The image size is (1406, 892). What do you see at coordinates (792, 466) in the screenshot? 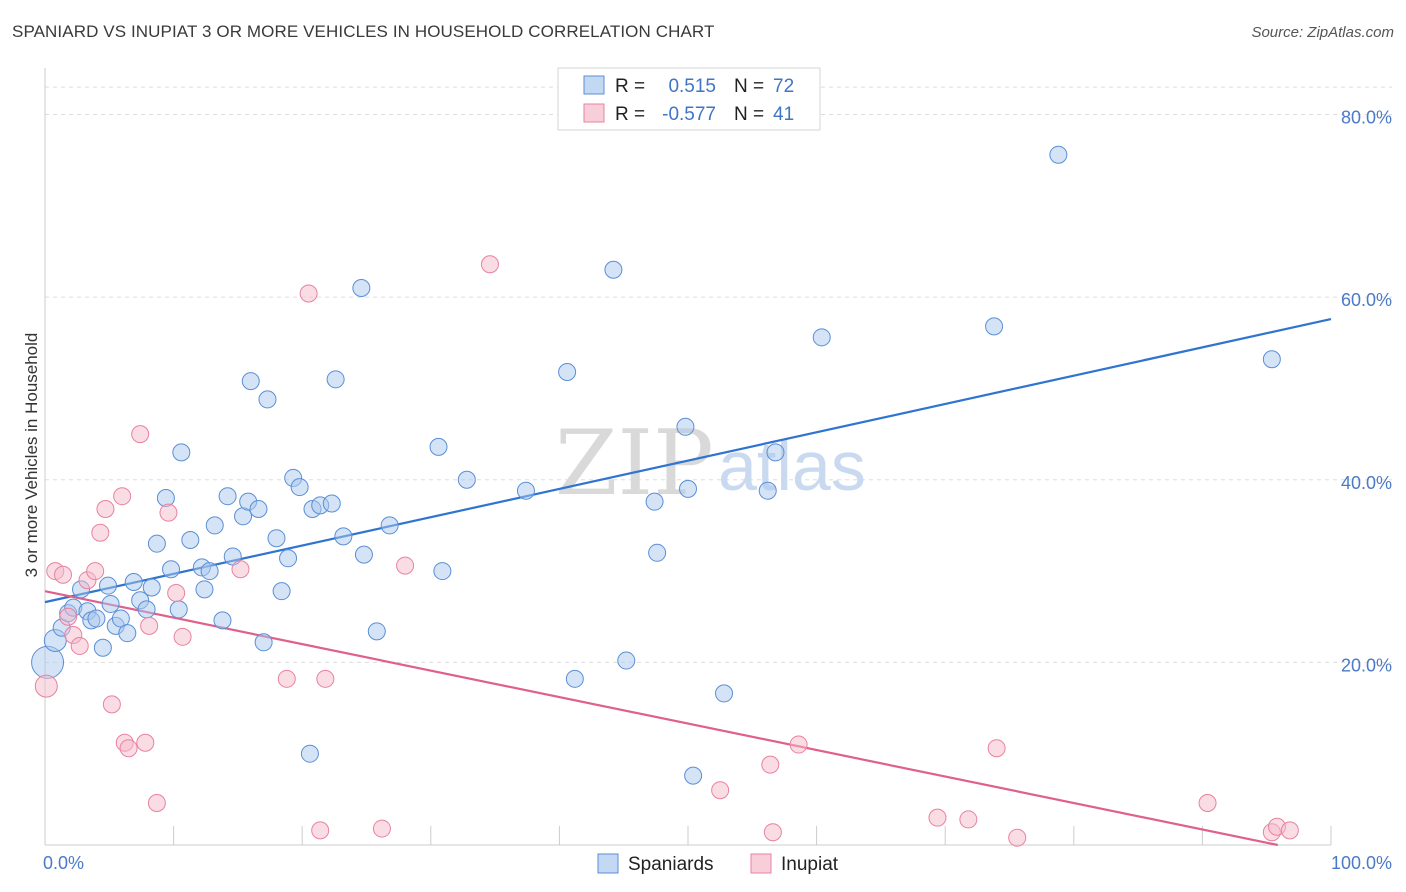
I see `watermark-atlas: atlas` at bounding box center [792, 466].